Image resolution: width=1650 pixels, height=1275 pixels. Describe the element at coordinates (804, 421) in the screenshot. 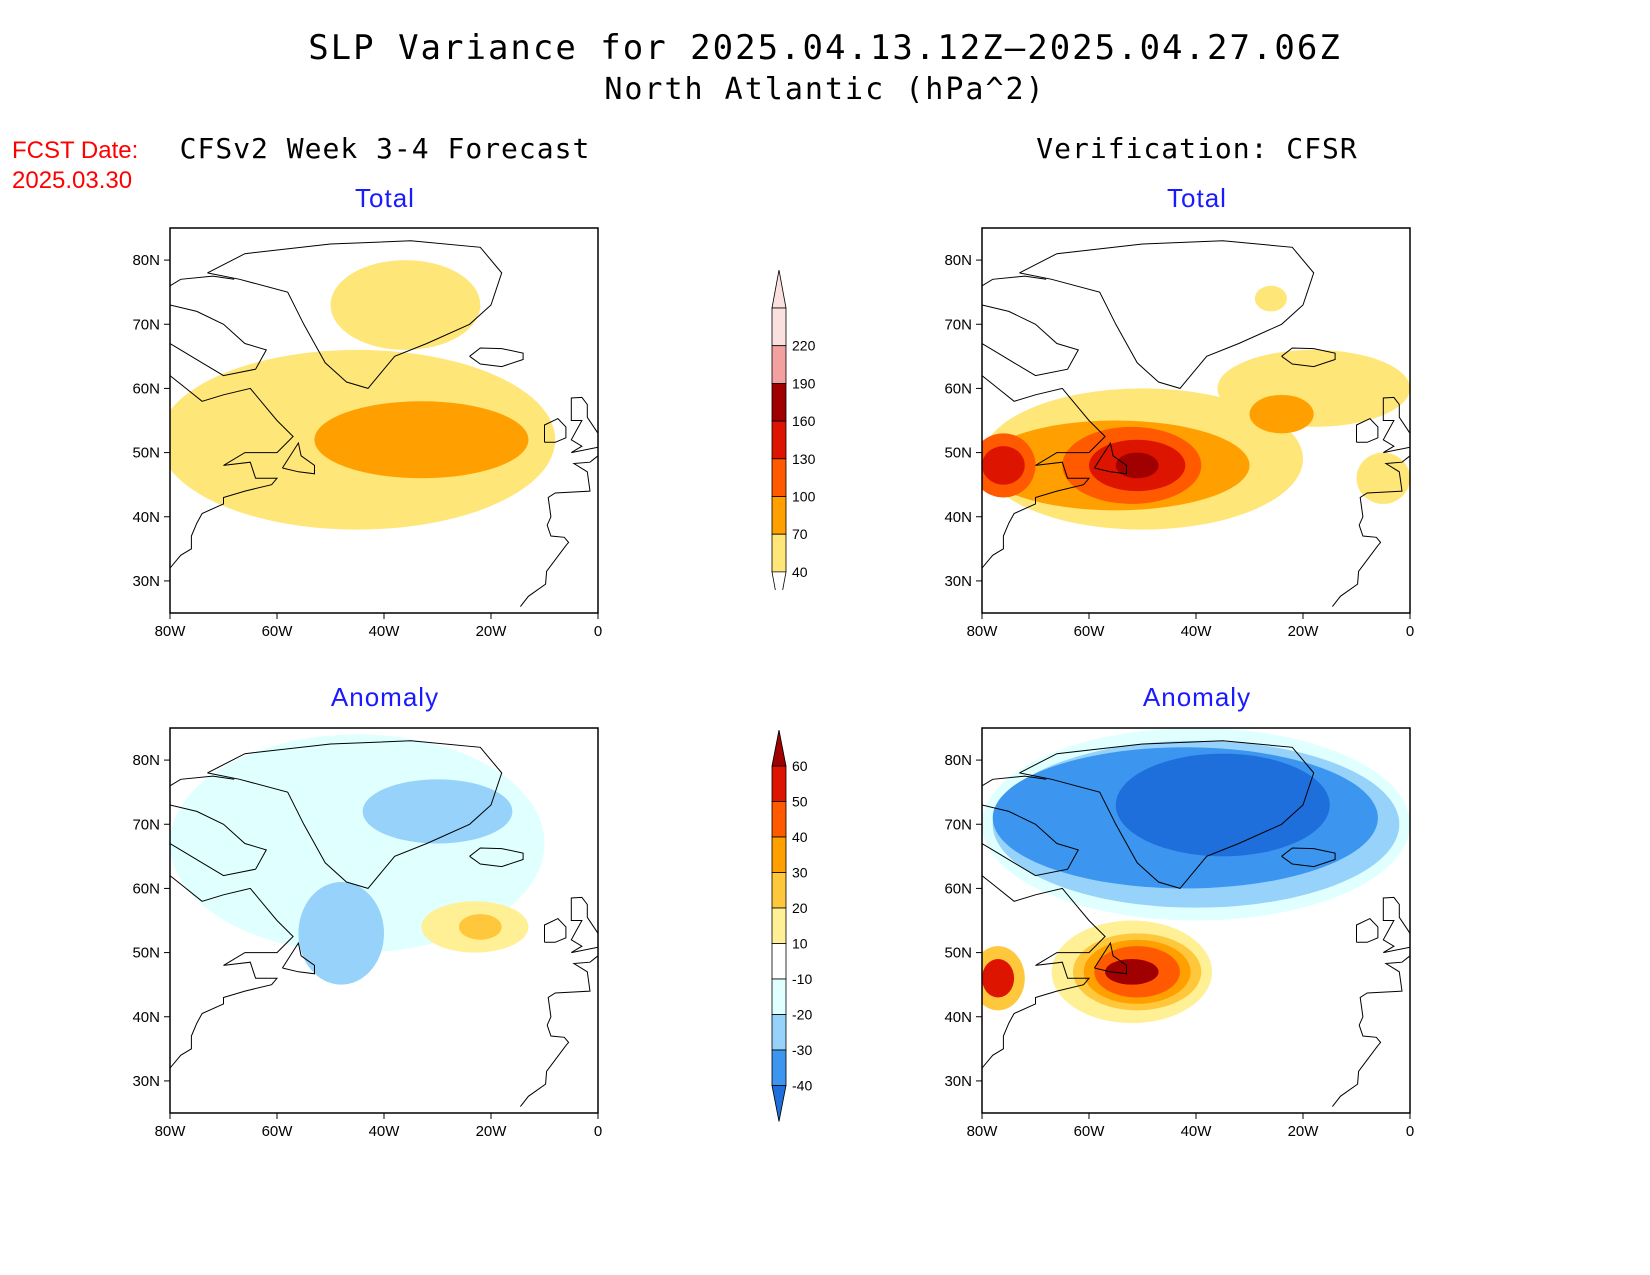

I see `colorbar-level-label: 160` at that location.